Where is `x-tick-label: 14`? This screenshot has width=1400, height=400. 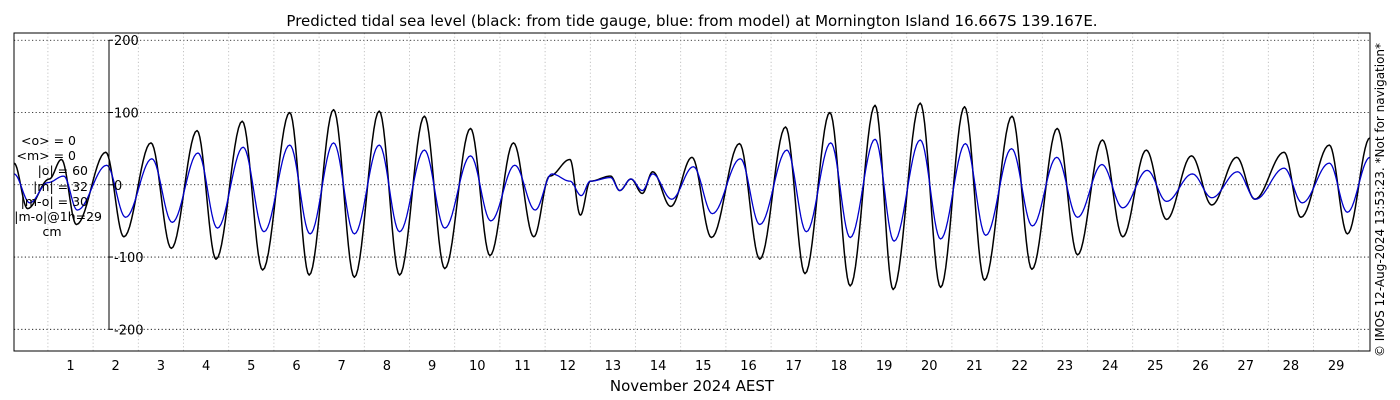
x-tick-label: 14 is located at coordinates (658, 366).